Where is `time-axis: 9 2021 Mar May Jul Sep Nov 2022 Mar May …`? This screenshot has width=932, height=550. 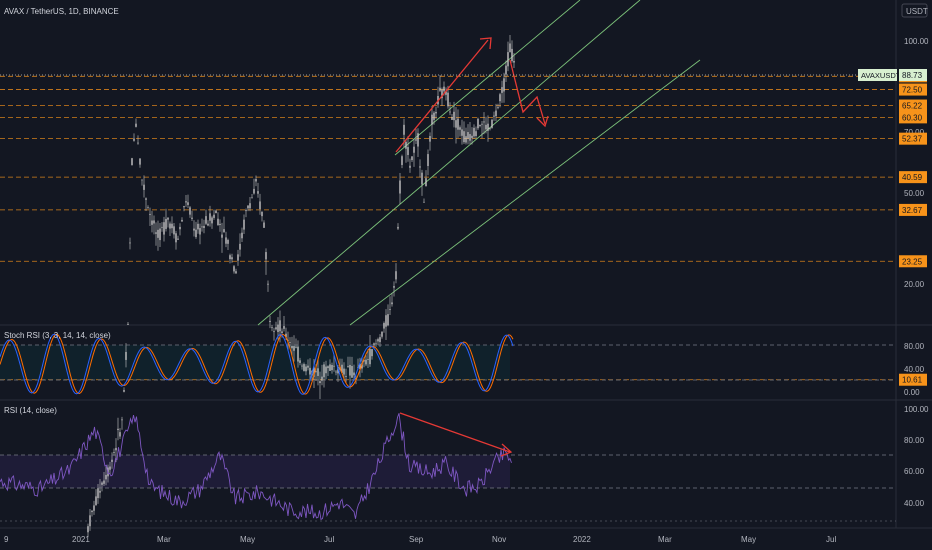 time-axis: 9 2021 Mar May Jul Sep Nov 2022 Mar May … is located at coordinates (420, 539).